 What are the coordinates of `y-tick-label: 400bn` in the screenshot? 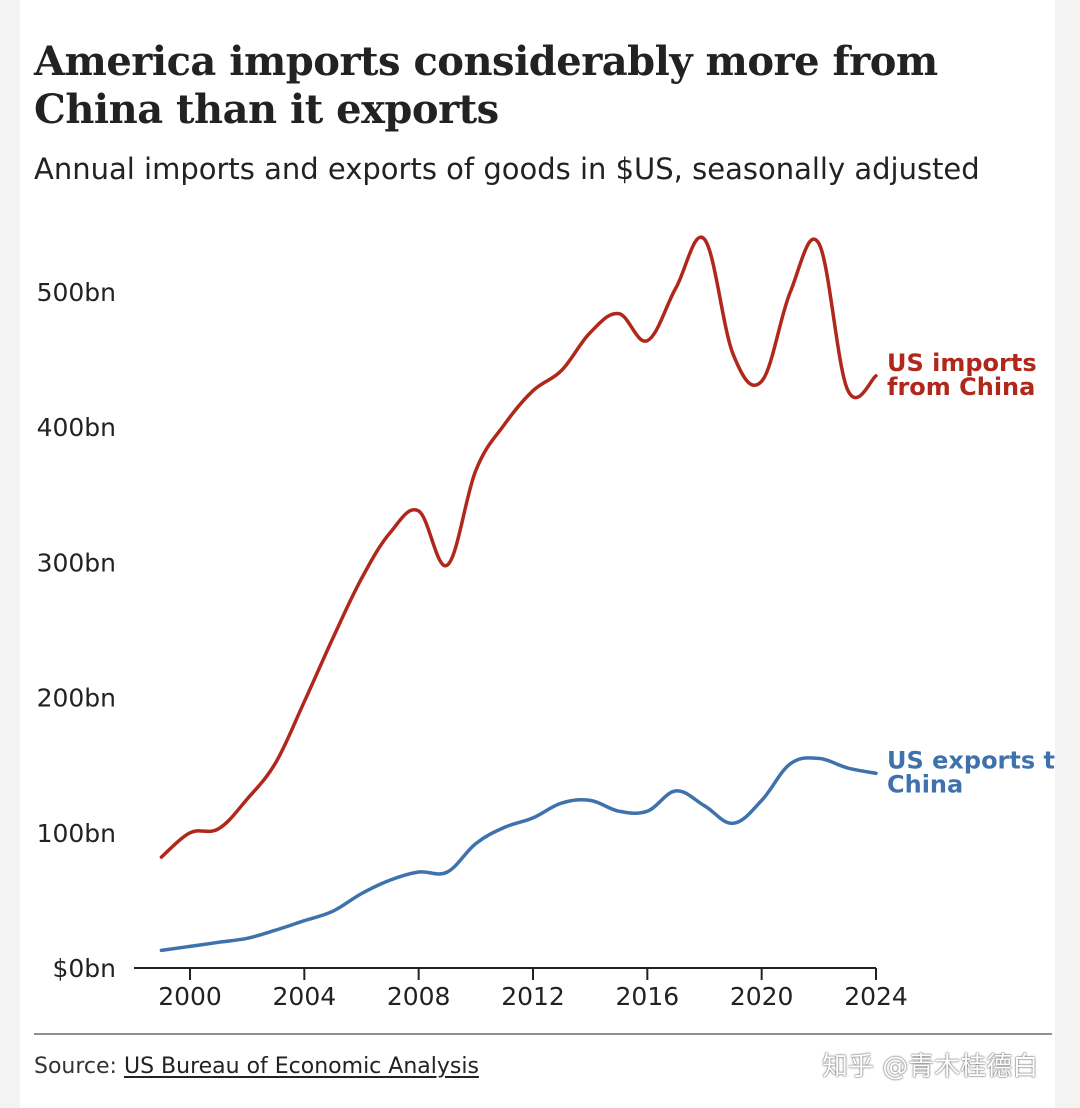 It's located at (76, 427).